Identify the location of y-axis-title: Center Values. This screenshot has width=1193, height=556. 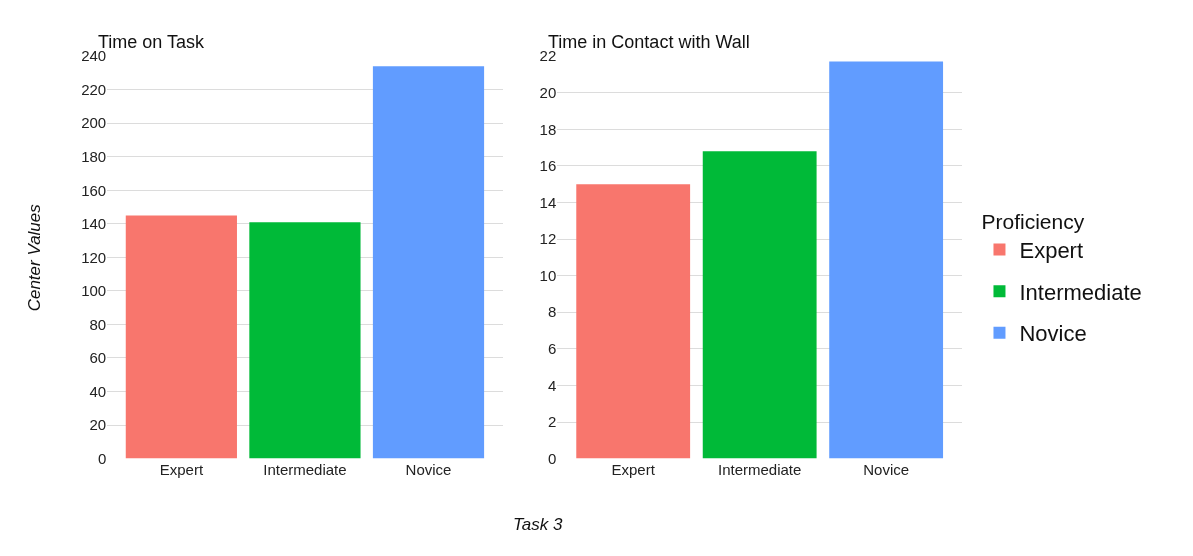
(34, 257).